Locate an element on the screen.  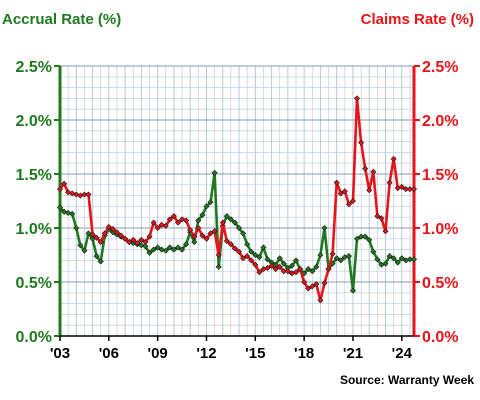
right-axis-tick-label: 1.5% is located at coordinates (440, 175).